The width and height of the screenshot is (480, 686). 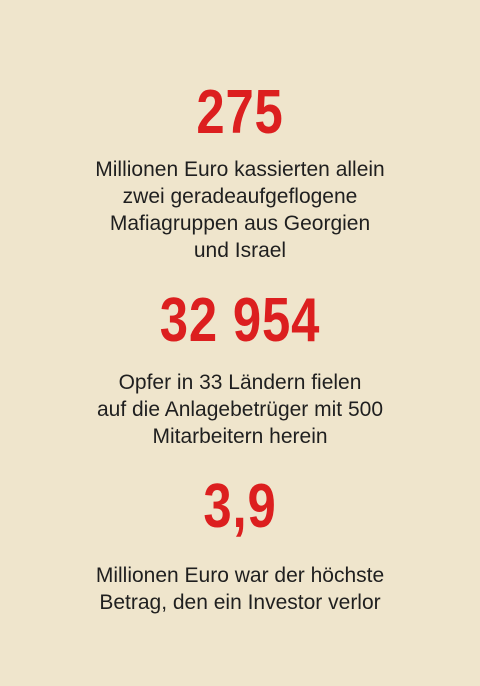 I want to click on fact-3-line-2: Betrag, den ein Investor verlor, so click(x=240, y=602).